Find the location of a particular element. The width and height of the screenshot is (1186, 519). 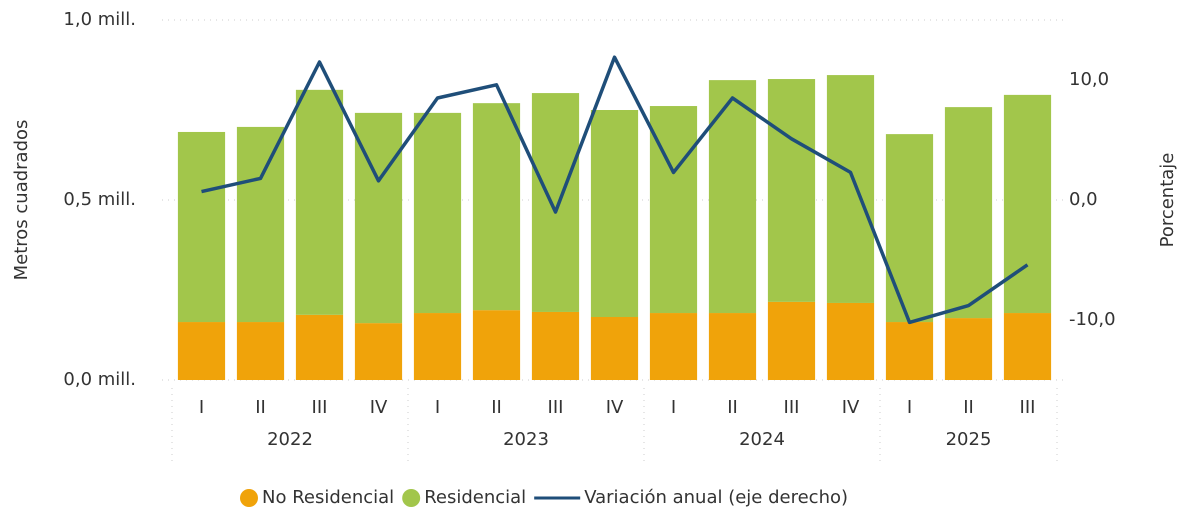

y2-tick-label: 0,0 is located at coordinates (1083, 199).